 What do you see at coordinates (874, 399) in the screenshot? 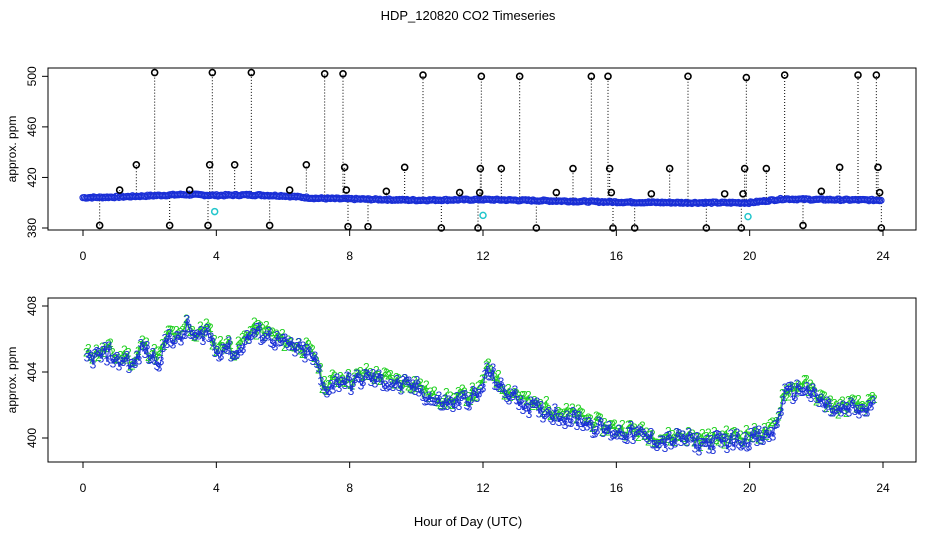
I see `green-series-point: 2` at bounding box center [874, 399].